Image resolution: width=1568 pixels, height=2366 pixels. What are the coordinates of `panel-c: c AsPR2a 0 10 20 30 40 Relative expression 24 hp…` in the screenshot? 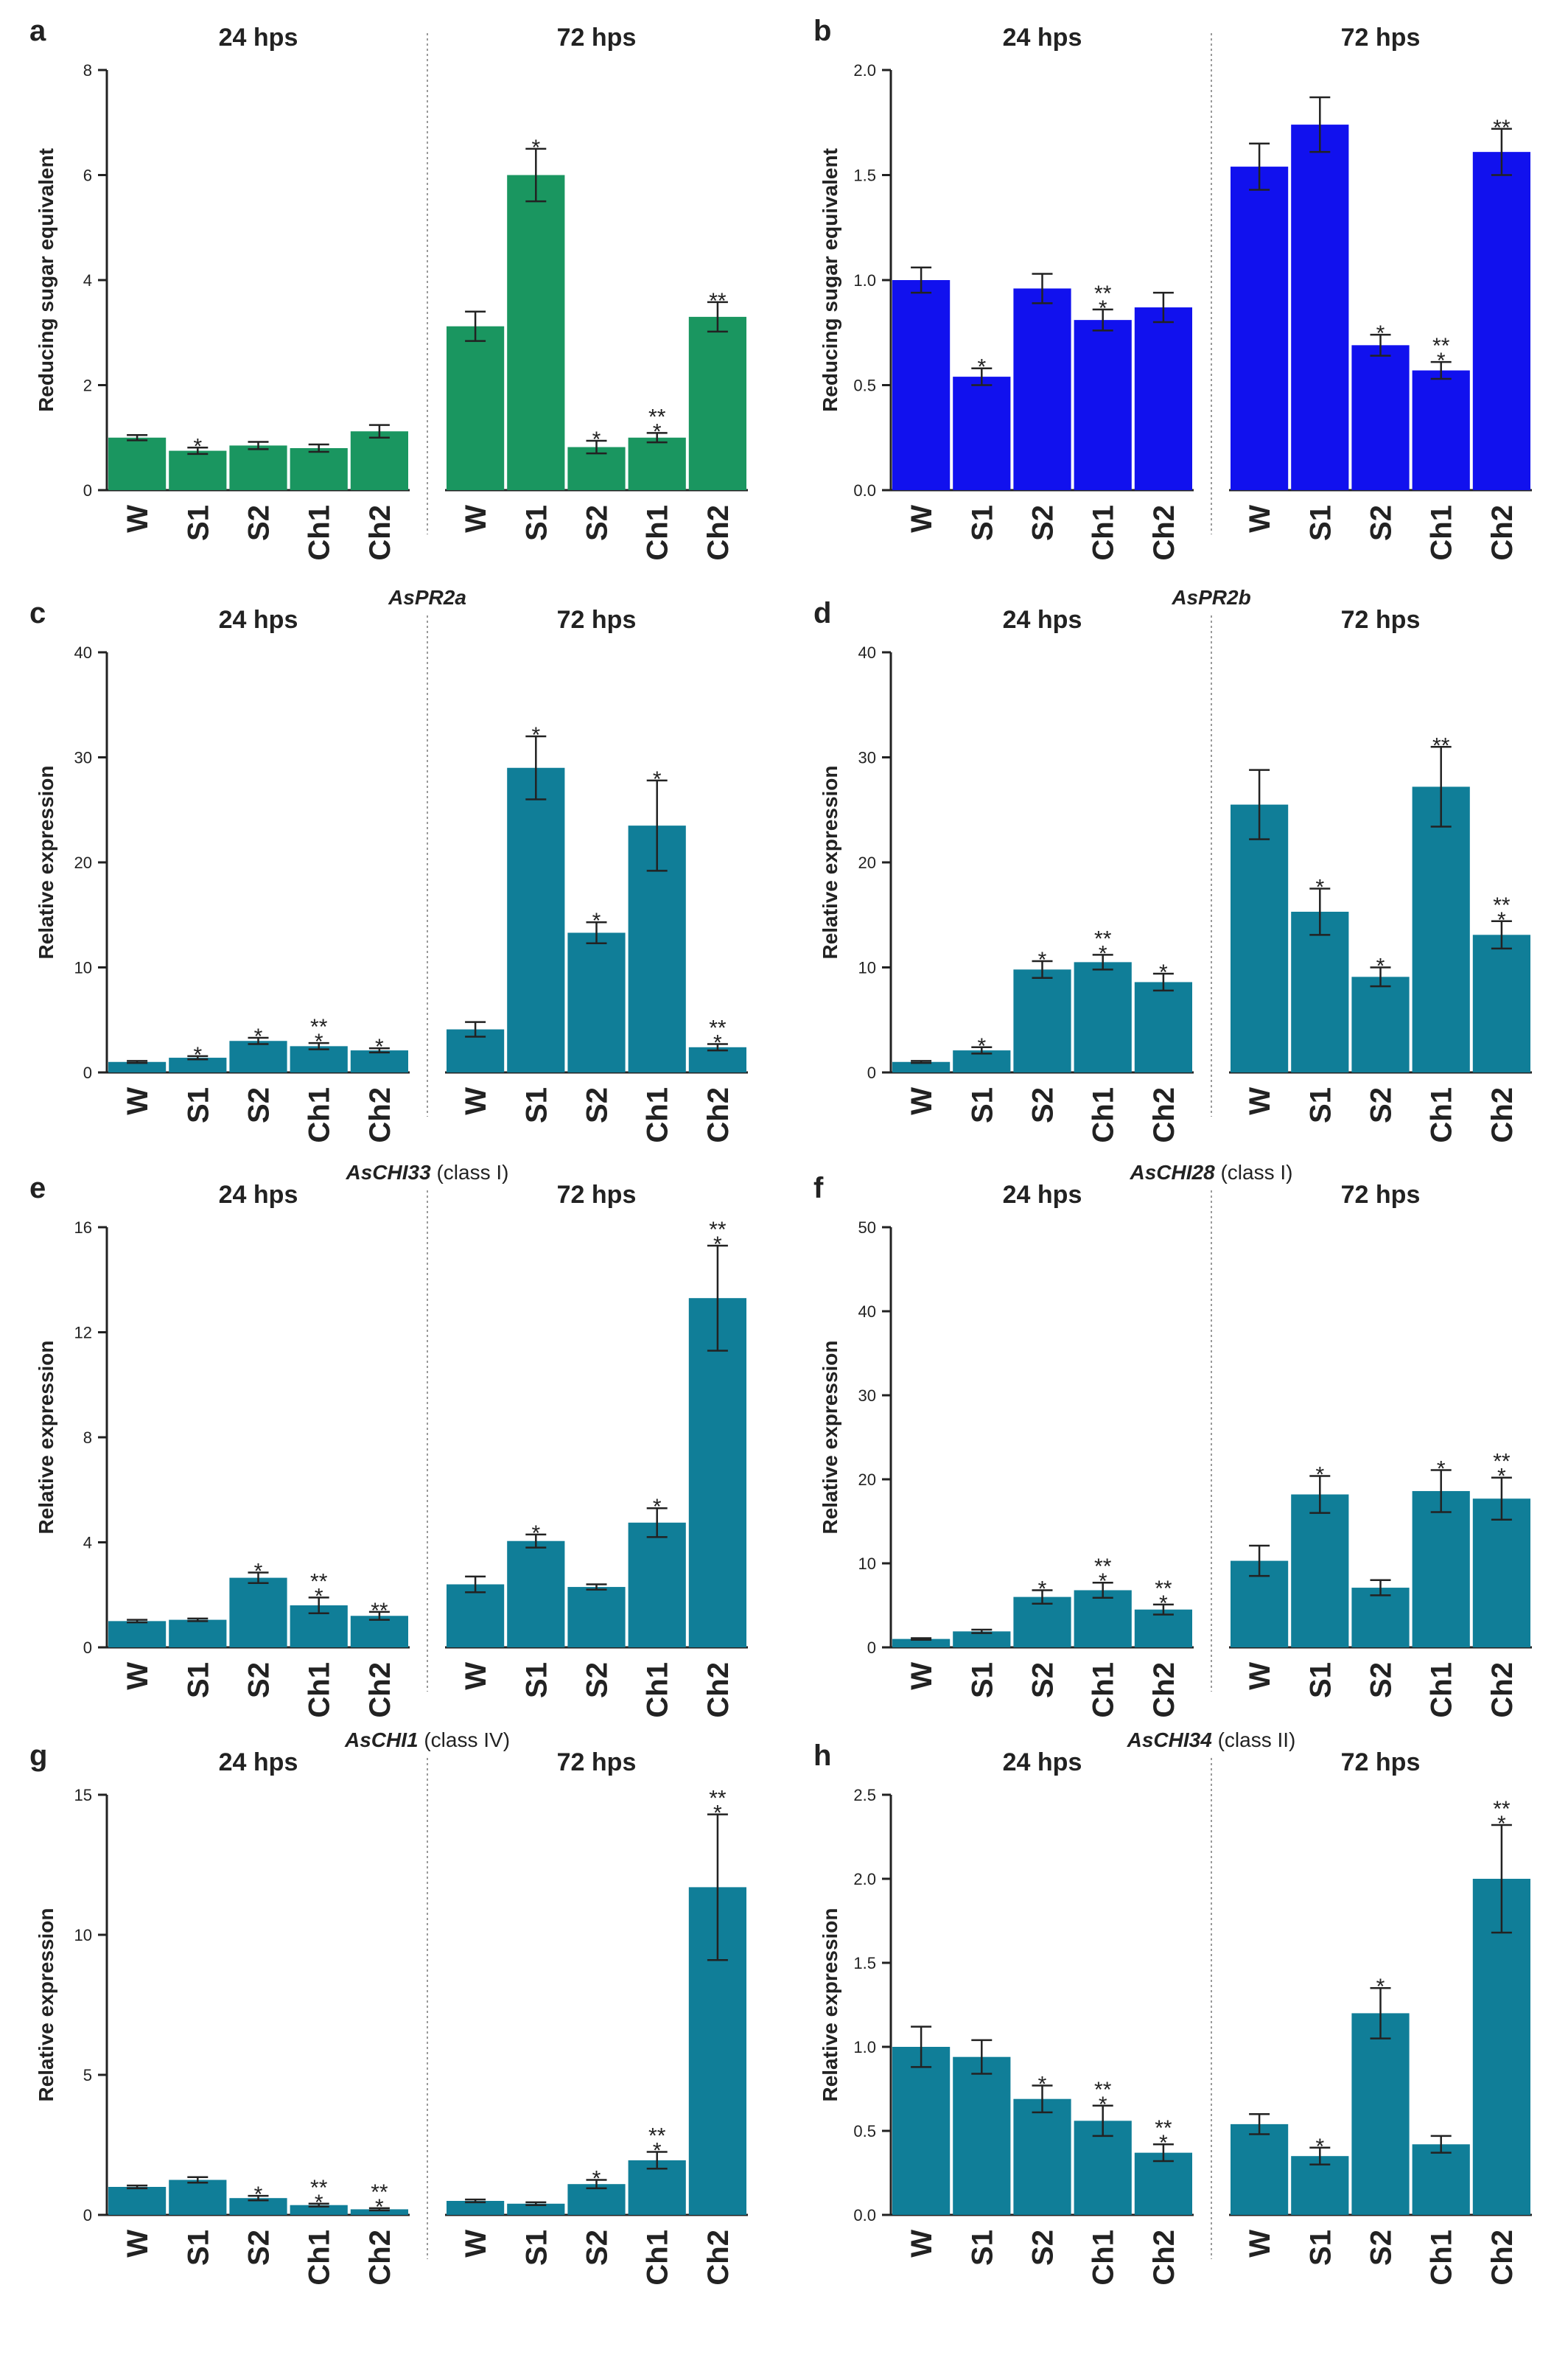 It's located at (392, 866).